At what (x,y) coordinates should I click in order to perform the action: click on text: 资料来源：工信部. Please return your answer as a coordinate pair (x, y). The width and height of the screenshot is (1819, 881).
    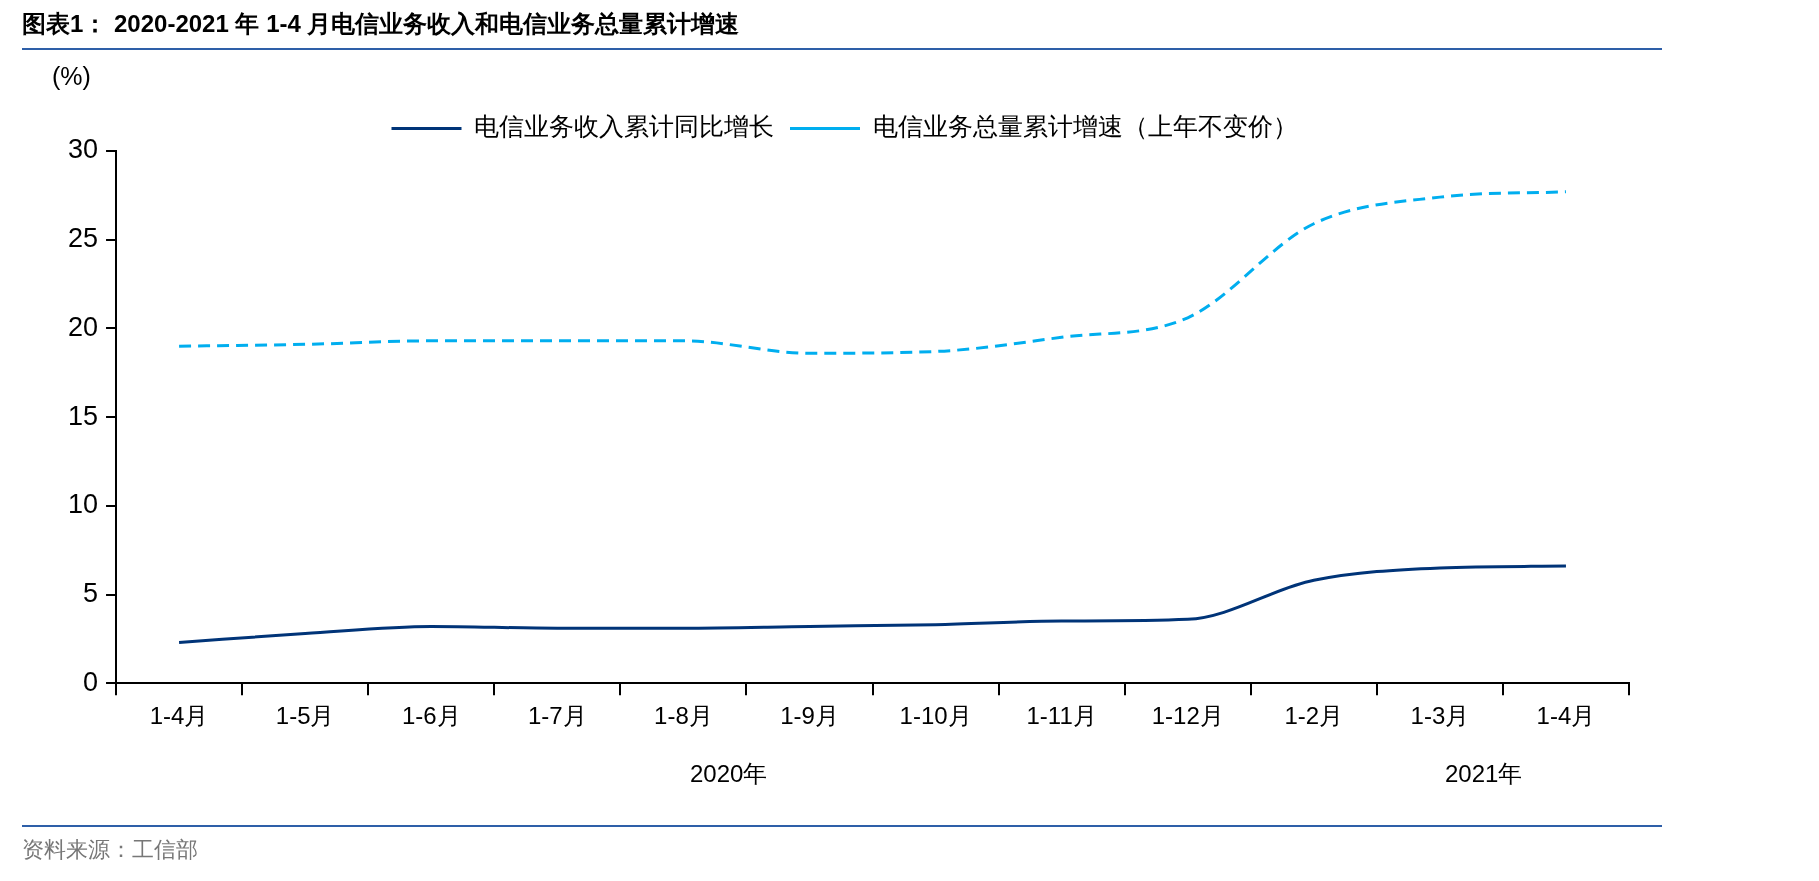
    Looking at the image, I should click on (842, 845).